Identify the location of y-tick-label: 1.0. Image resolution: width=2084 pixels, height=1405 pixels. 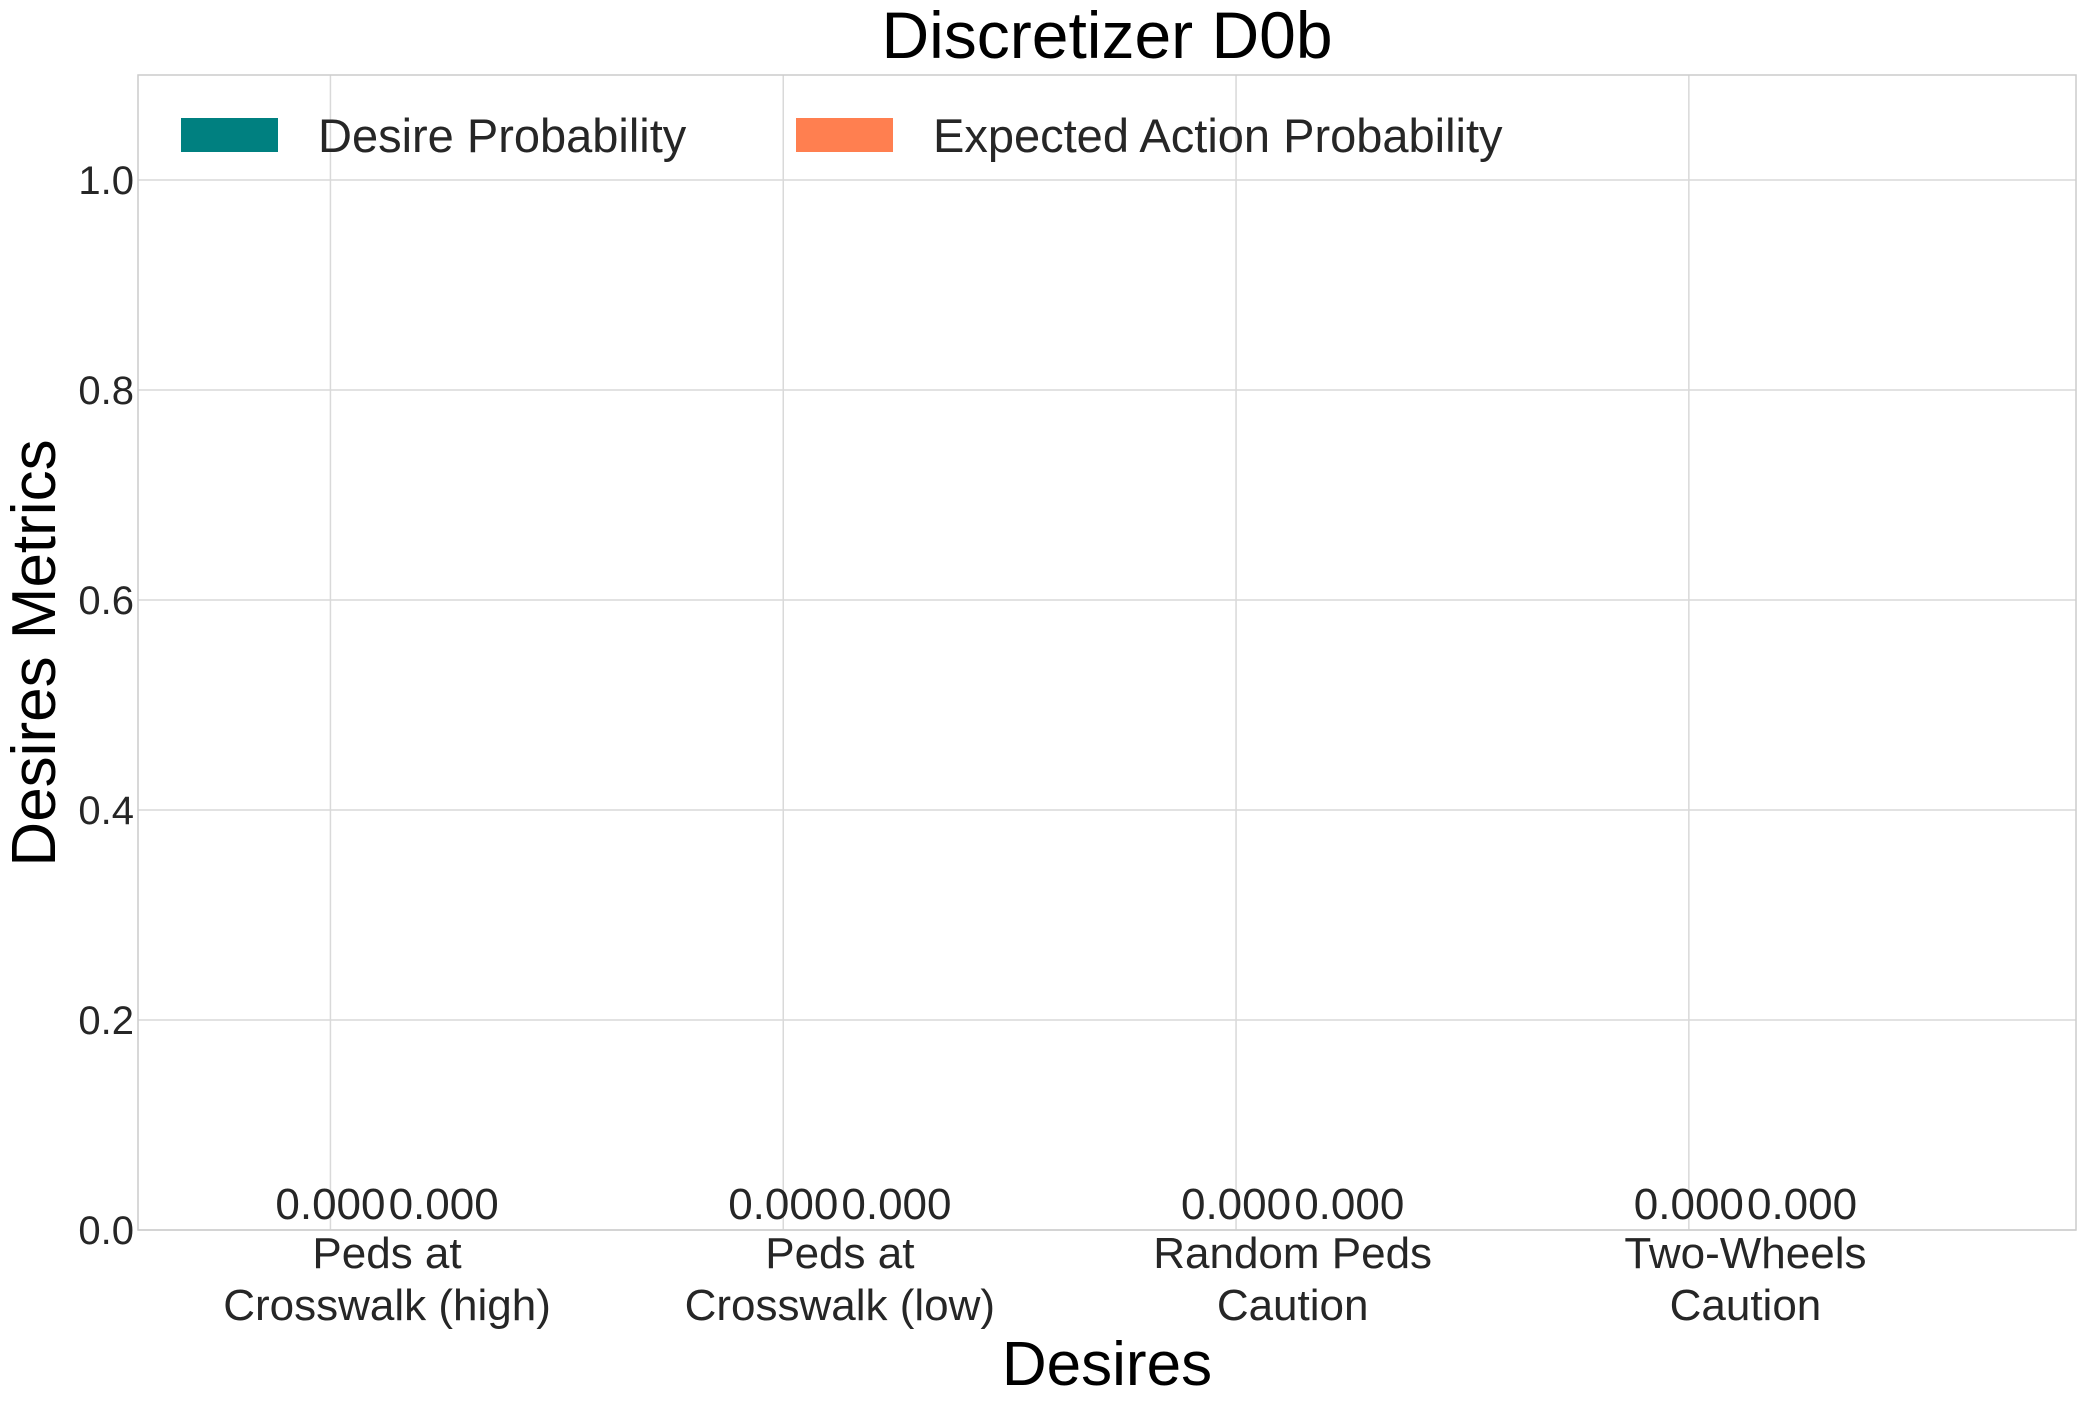
(106, 181).